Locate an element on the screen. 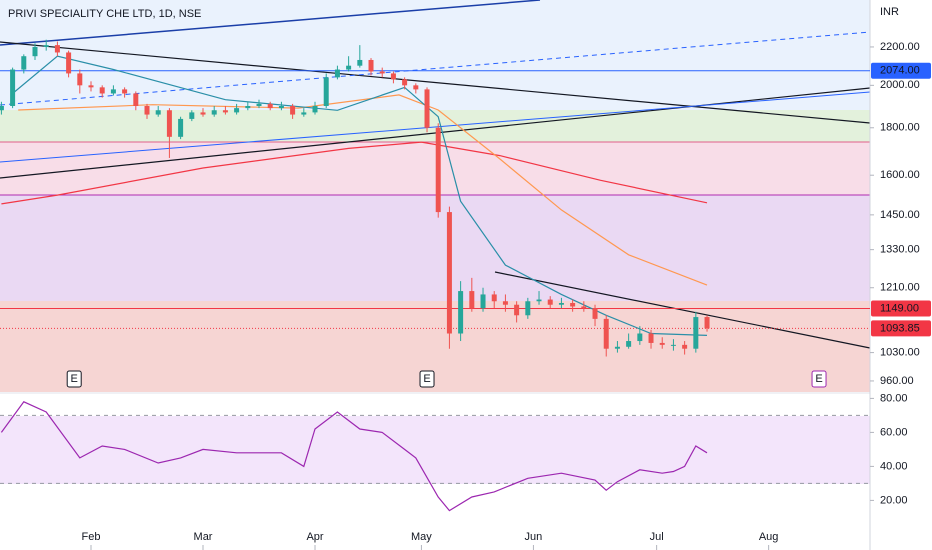  chart-title: PRIVI SPECIALITY CHE LTD, 1D, NSE is located at coordinates (104, 14).